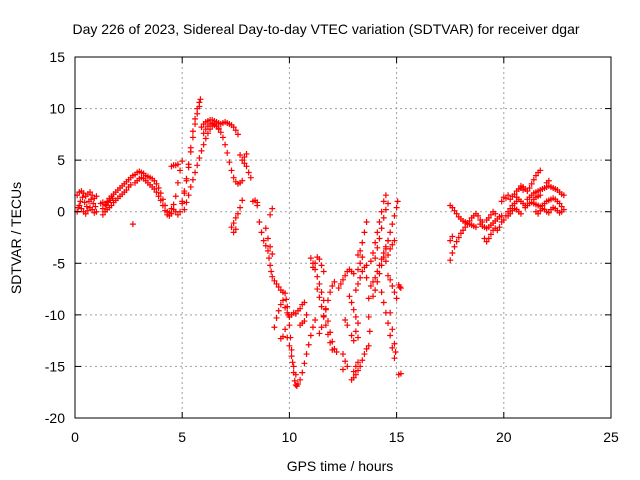 The width and height of the screenshot is (640, 480). I want to click on y-tick-label: -20, so click(55, 418).